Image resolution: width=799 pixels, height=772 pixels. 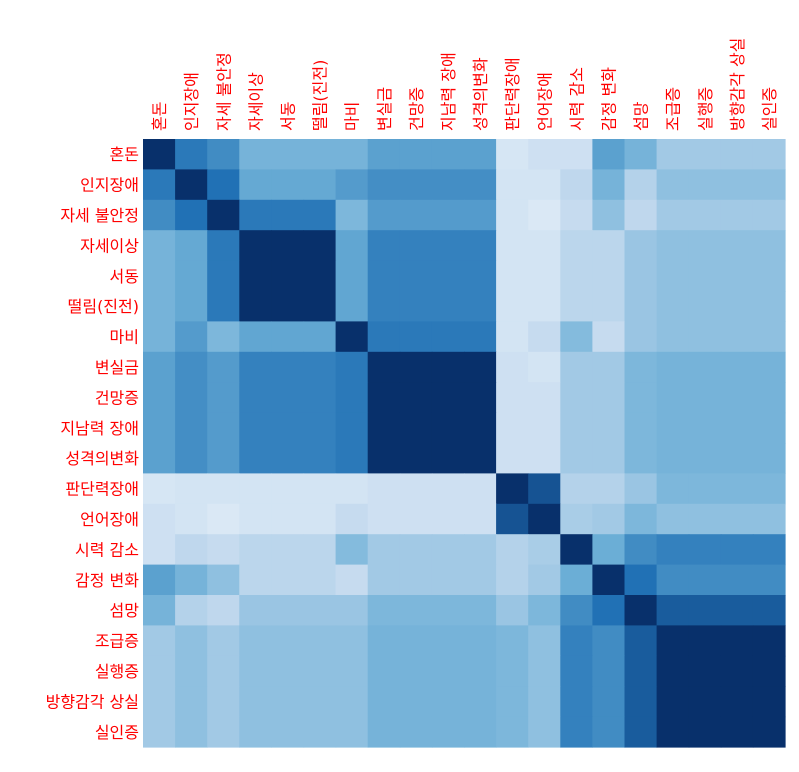 I want to click on column-label: 마비, so click(x=352, y=116).